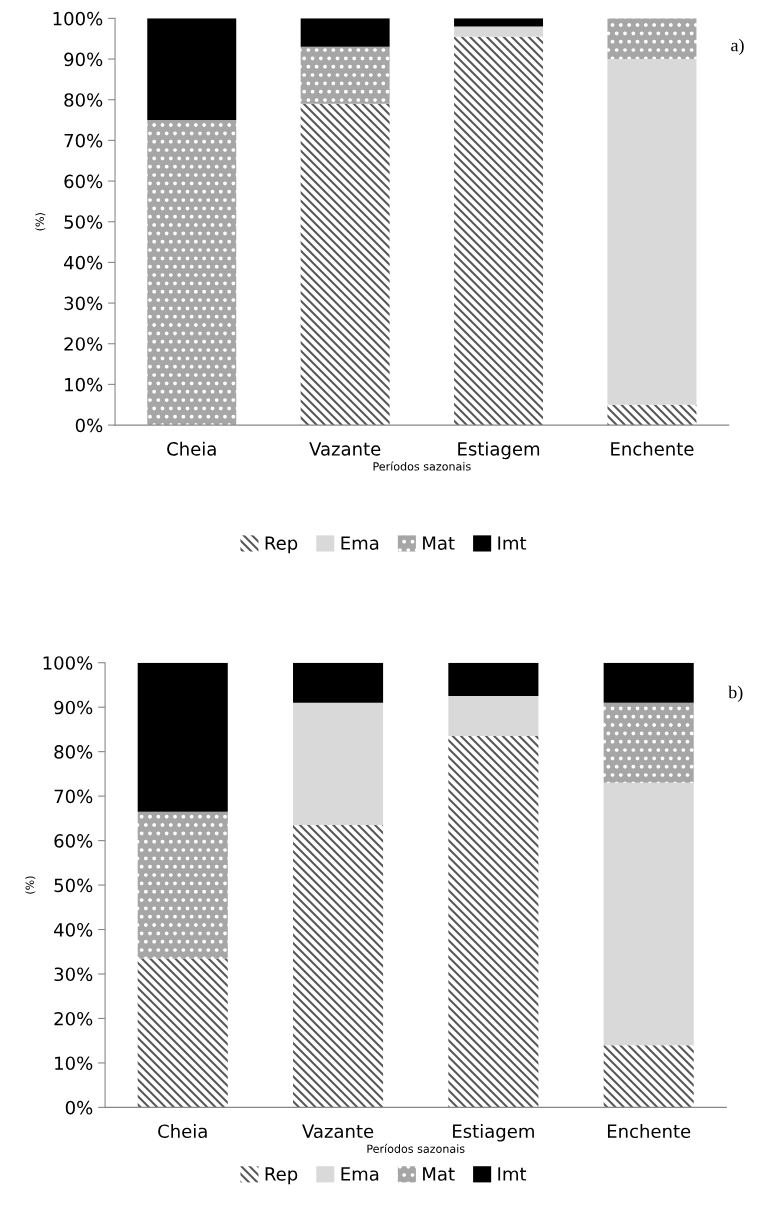  Describe the element at coordinates (737, 47) in the screenshot. I see `text: a)` at that location.